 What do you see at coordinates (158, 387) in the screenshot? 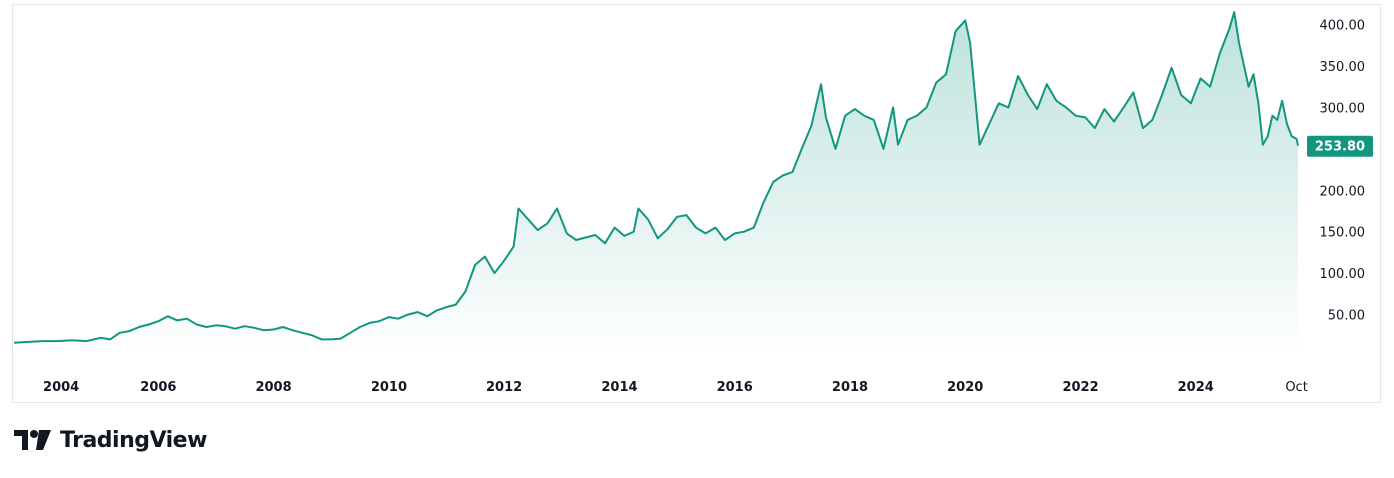
I see `x-tick-label: 2006` at bounding box center [158, 387].